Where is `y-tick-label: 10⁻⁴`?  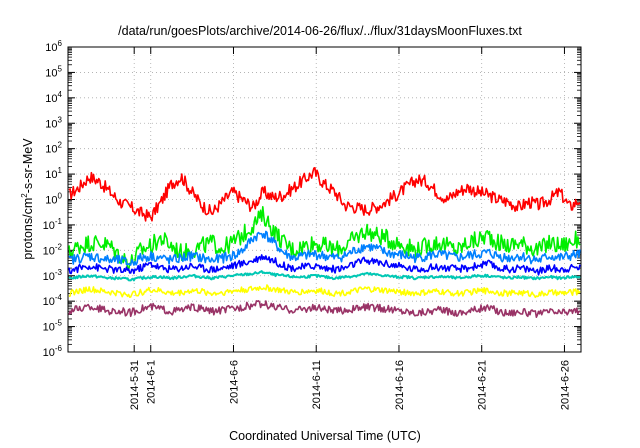
y-tick-label: 10⁻⁴ is located at coordinates (53, 300).